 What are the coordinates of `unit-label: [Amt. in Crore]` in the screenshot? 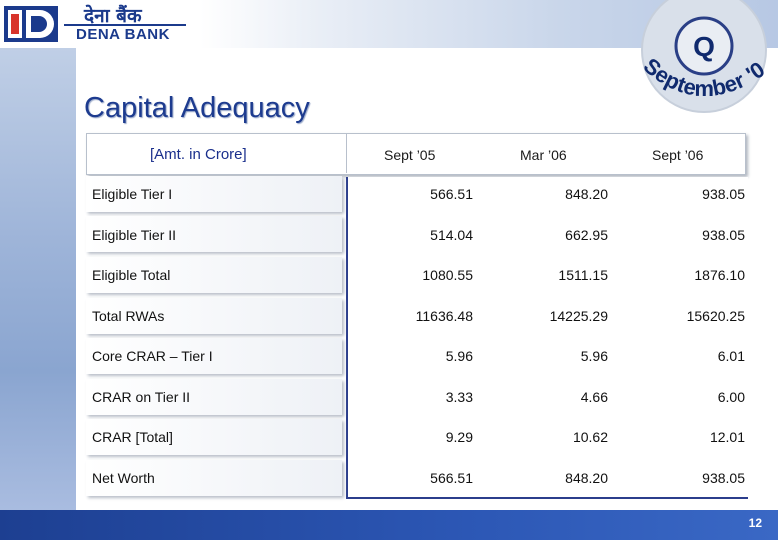 It's located at (198, 154).